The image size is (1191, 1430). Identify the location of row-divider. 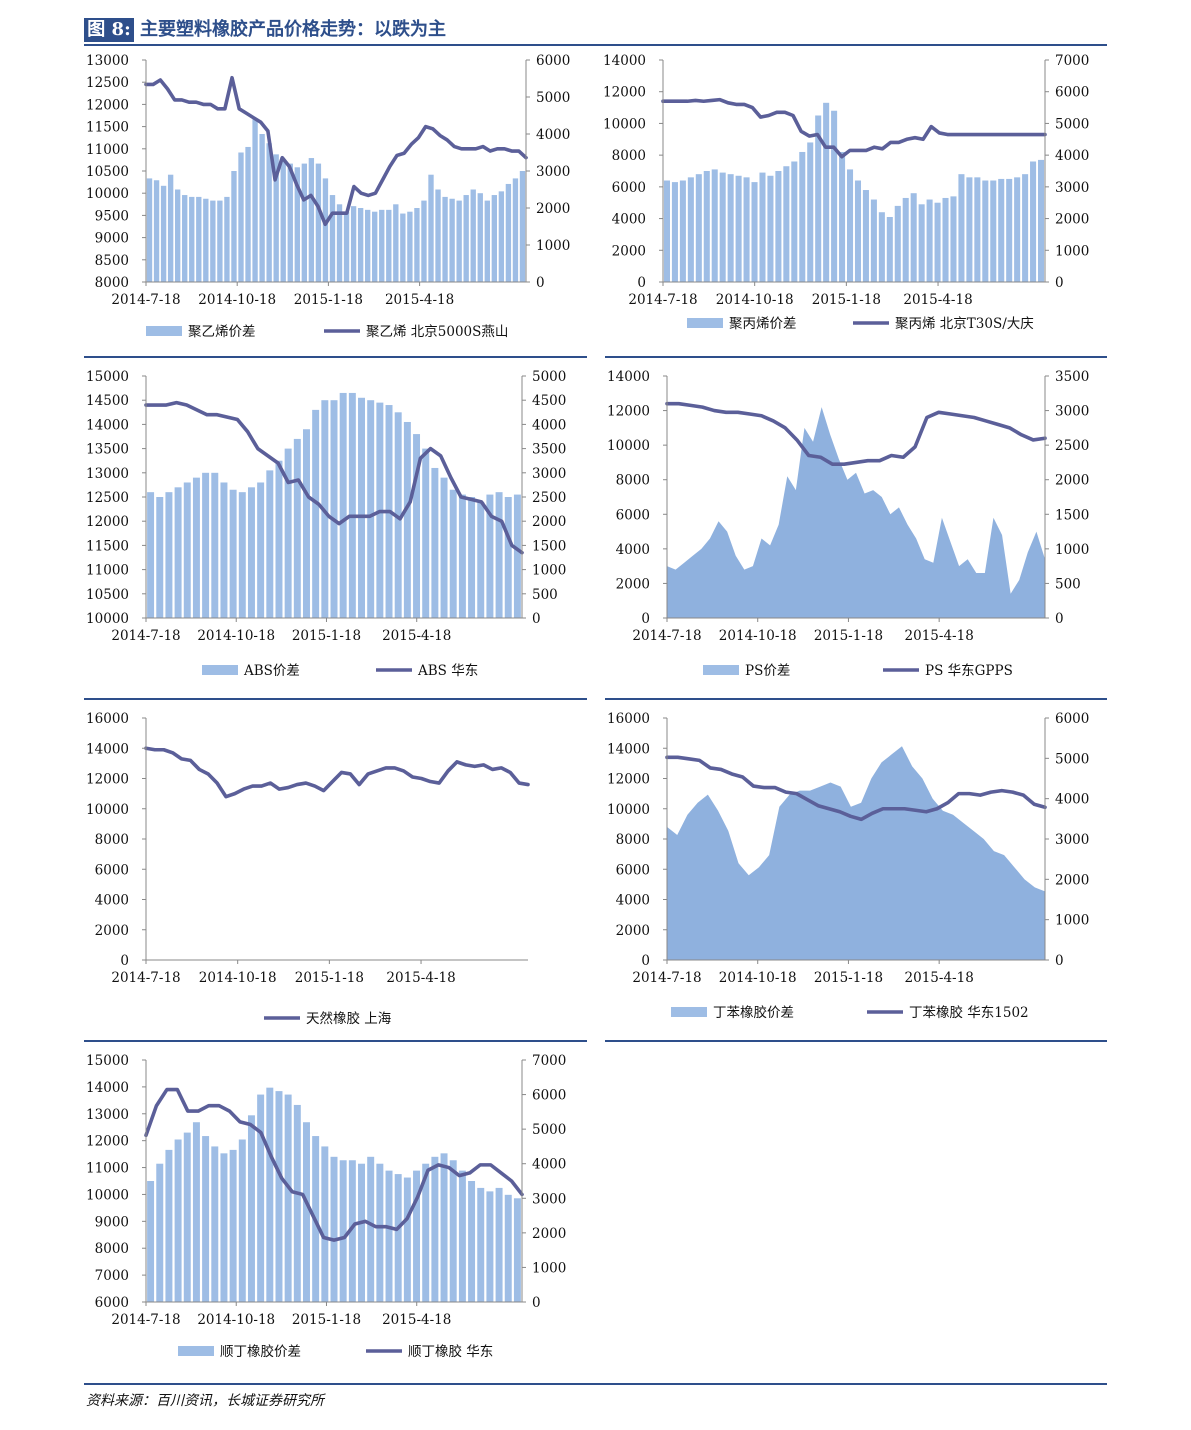
(335, 357).